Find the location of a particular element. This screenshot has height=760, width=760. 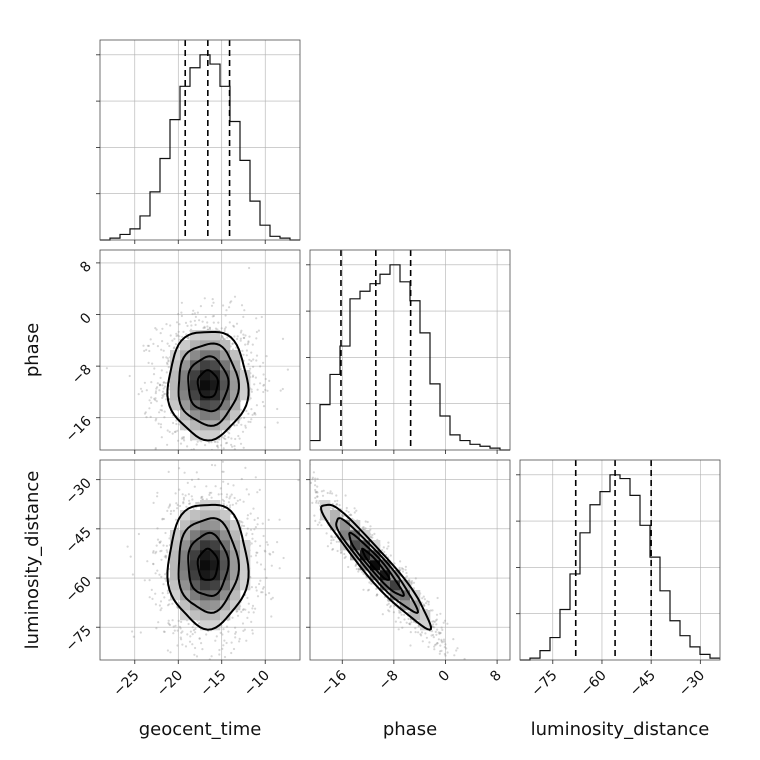

panel-phase-vs-luminosity-distance is located at coordinates (410, 560).